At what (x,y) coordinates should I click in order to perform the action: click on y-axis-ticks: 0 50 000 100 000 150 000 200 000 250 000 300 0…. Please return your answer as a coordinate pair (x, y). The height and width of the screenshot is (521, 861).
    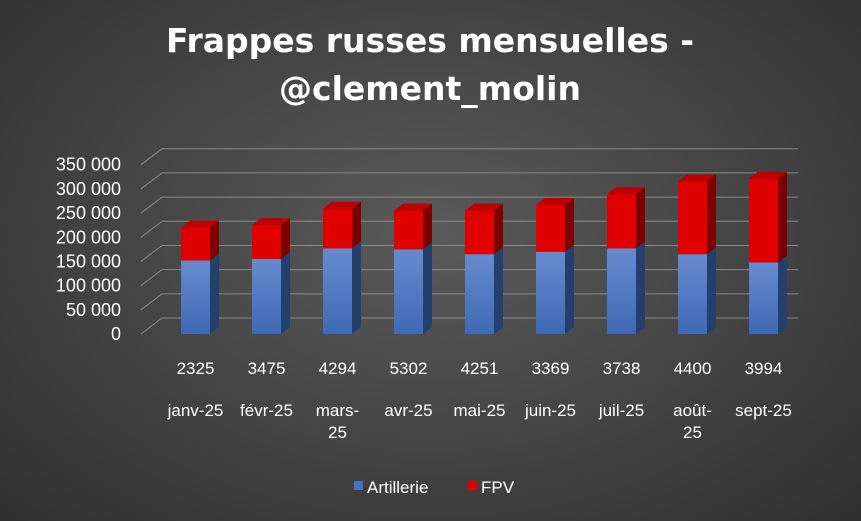
    Looking at the image, I should click on (88, 249).